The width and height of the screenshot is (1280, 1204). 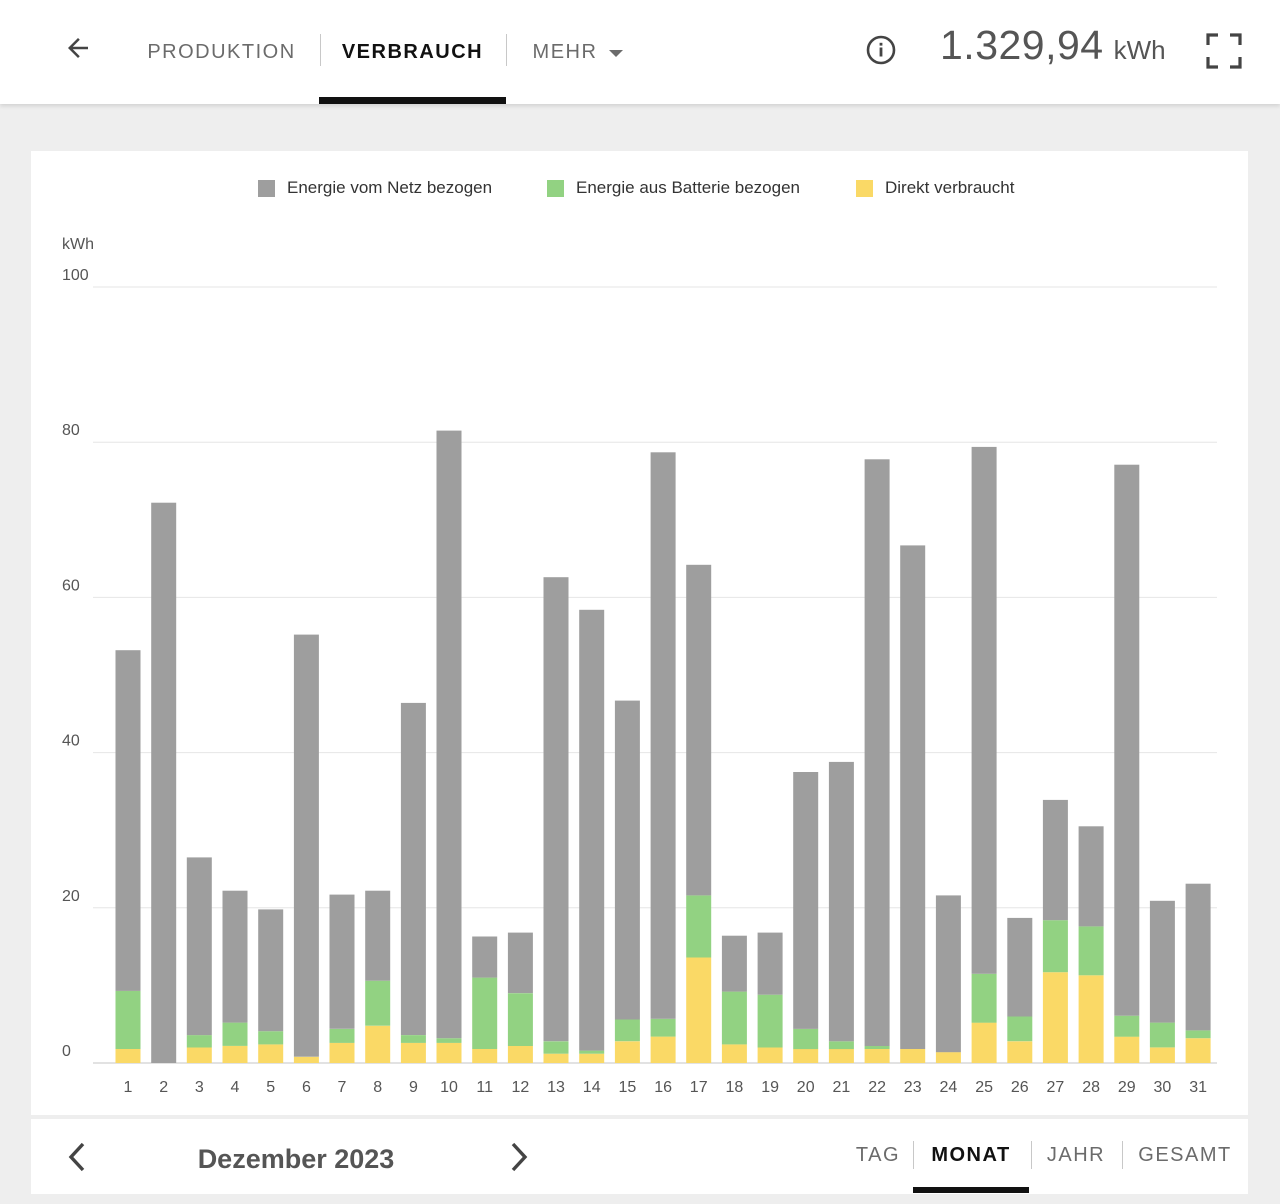 I want to click on fullscreen-button, so click(x=1224, y=51).